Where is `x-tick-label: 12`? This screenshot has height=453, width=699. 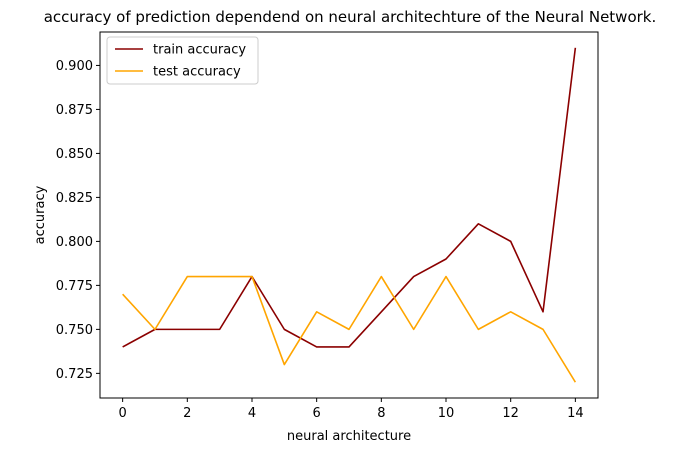
x-tick-label: 12 is located at coordinates (510, 413).